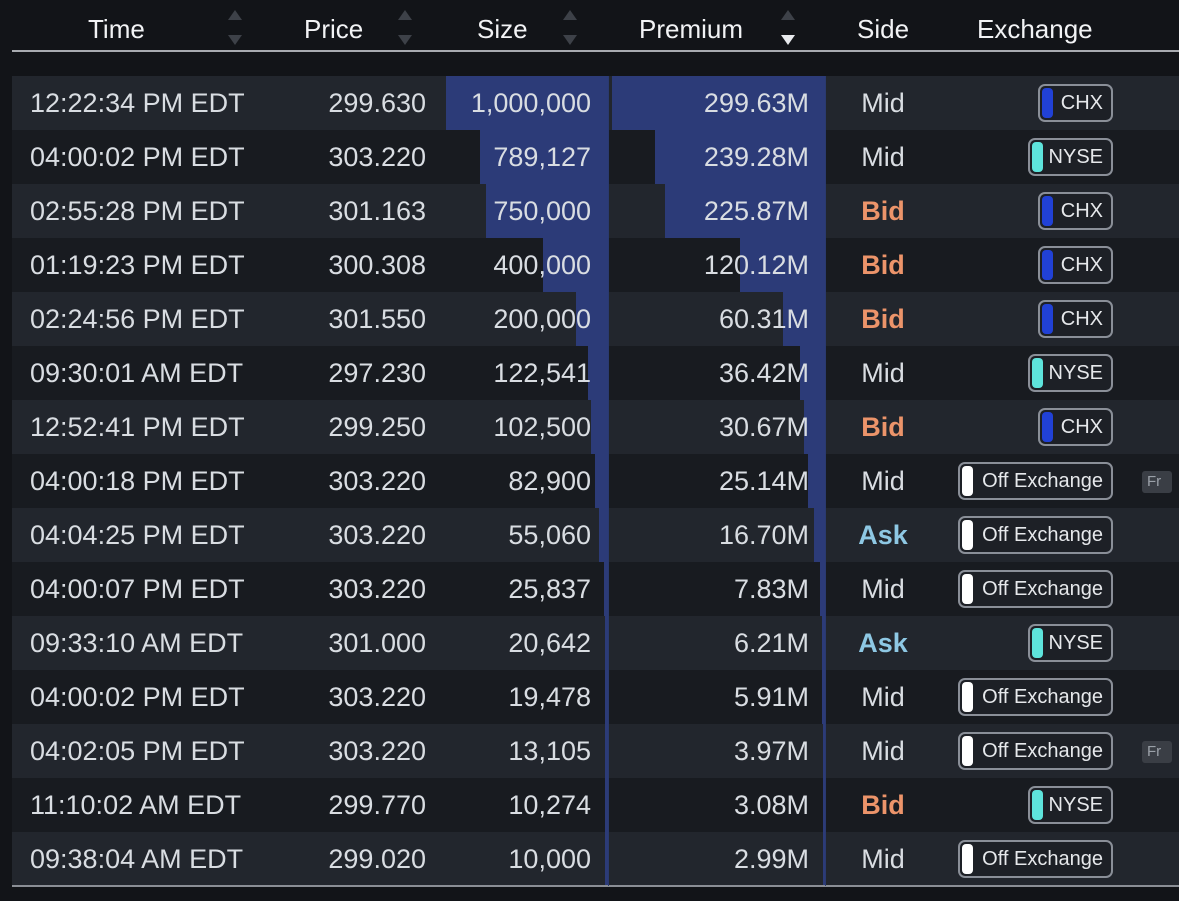  What do you see at coordinates (756, 157) in the screenshot?
I see `trade-premium: 239.28M` at bounding box center [756, 157].